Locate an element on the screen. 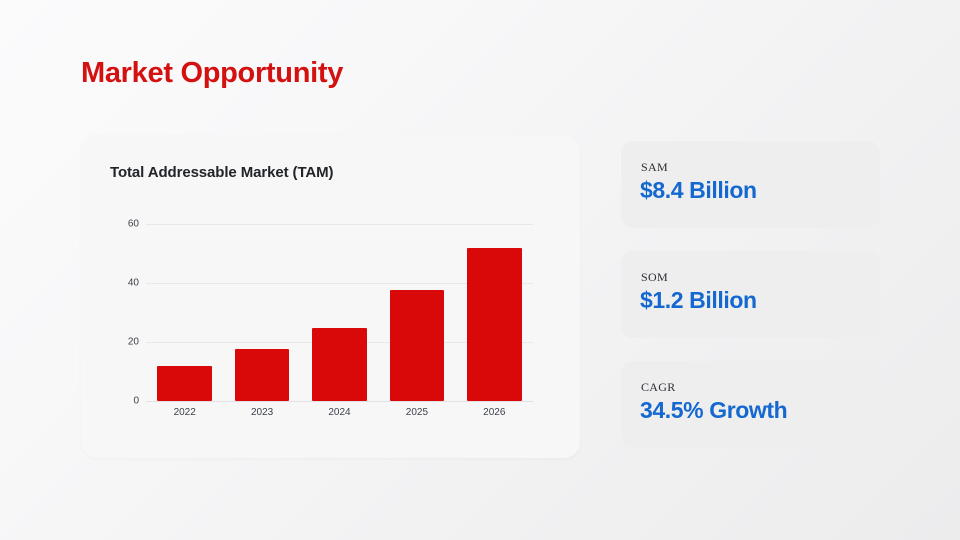  chart-bar-group: 2023 is located at coordinates (262, 321).